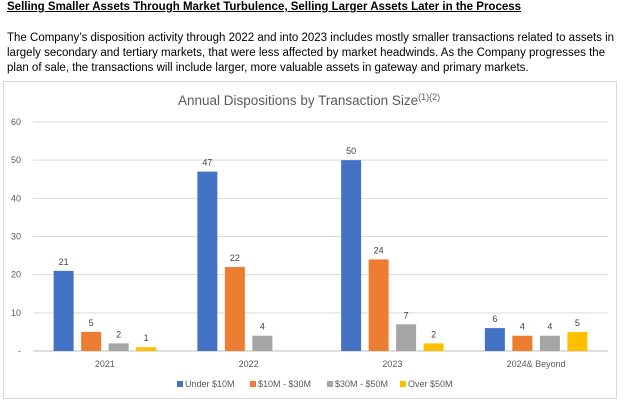  What do you see at coordinates (16, 122) in the screenshot?
I see `y-tick-label: 60` at bounding box center [16, 122].